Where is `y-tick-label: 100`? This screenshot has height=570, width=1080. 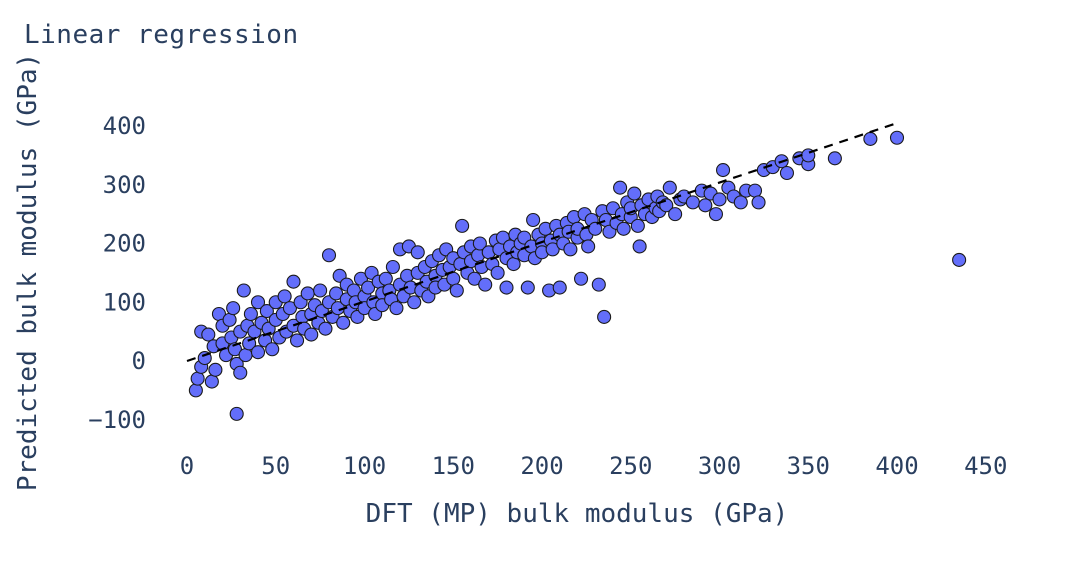
y-tick-label: 100 is located at coordinates (124, 302).